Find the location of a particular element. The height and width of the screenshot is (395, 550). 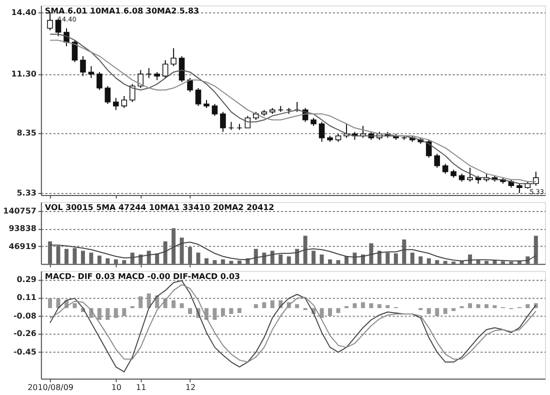

y-tick-label: 140757 is located at coordinates (19, 211).